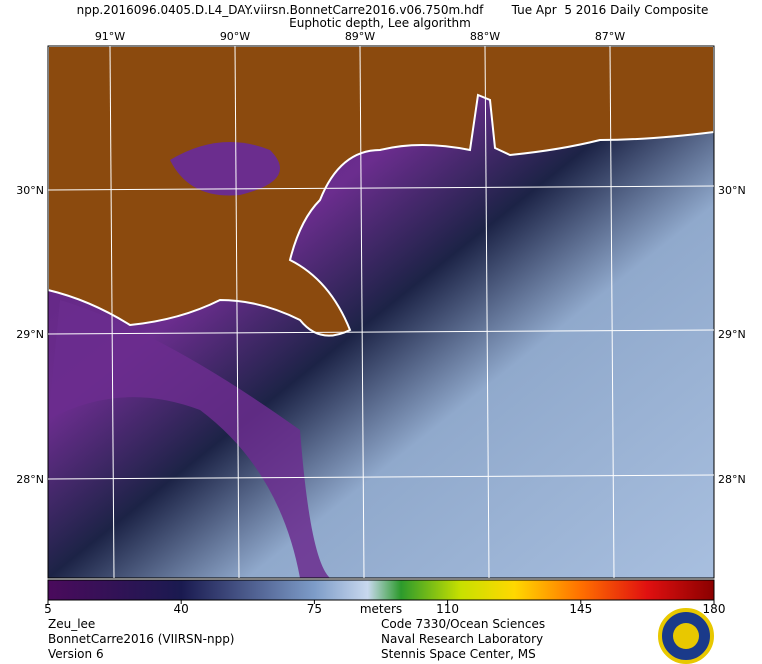 The height and width of the screenshot is (664, 762). Describe the element at coordinates (610, 36) in the screenshot. I see `longitude-label: 87°W` at that location.